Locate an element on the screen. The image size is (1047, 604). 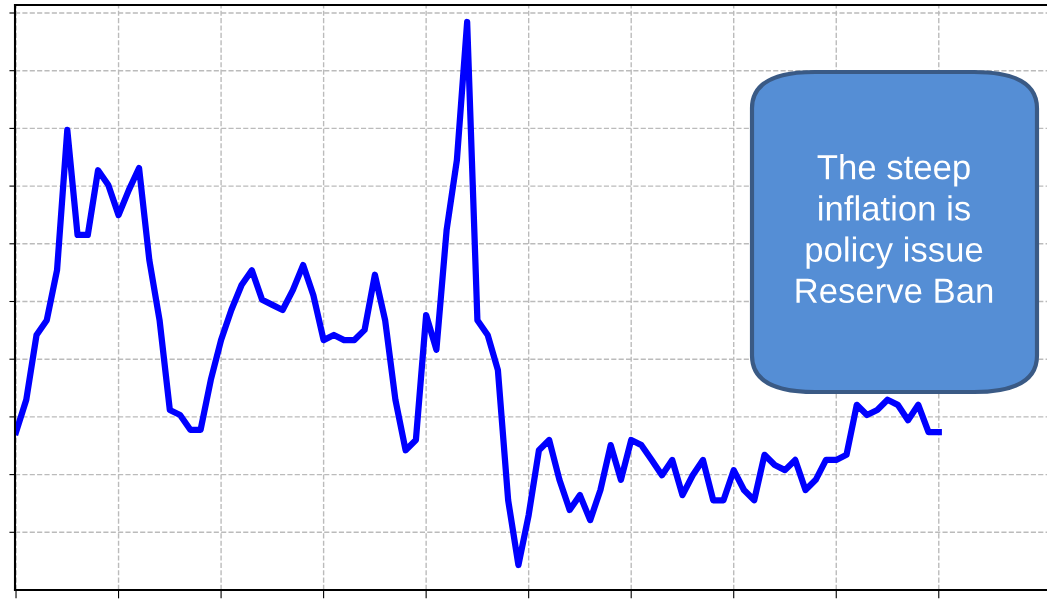
annotation: The steep inflation is policy issue Reserve Ban is located at coordinates (894, 229).